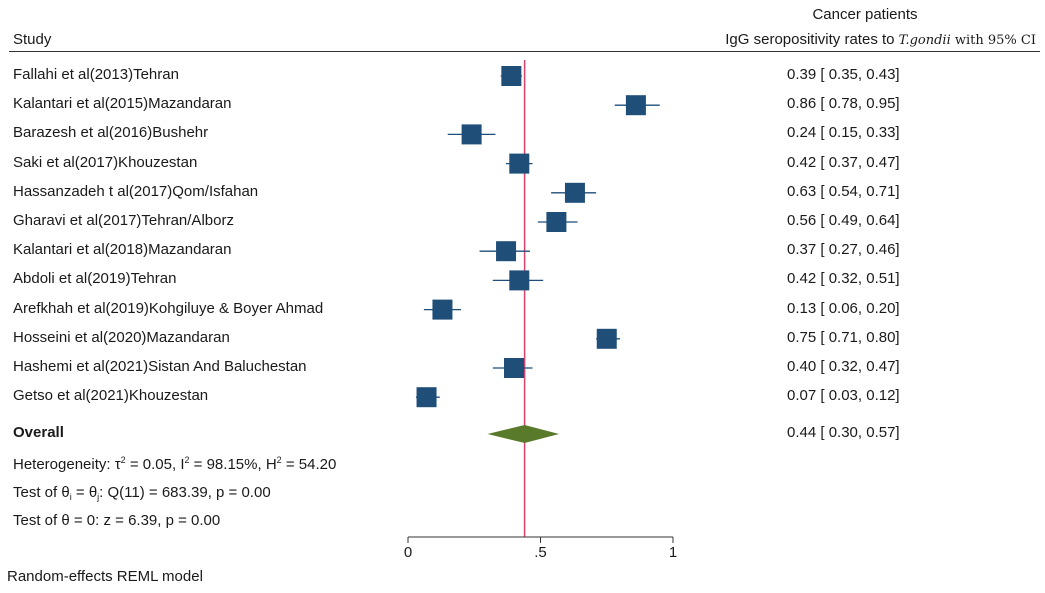 The image size is (1045, 593). What do you see at coordinates (523, 434) in the screenshot?
I see `overall-diamond` at bounding box center [523, 434].